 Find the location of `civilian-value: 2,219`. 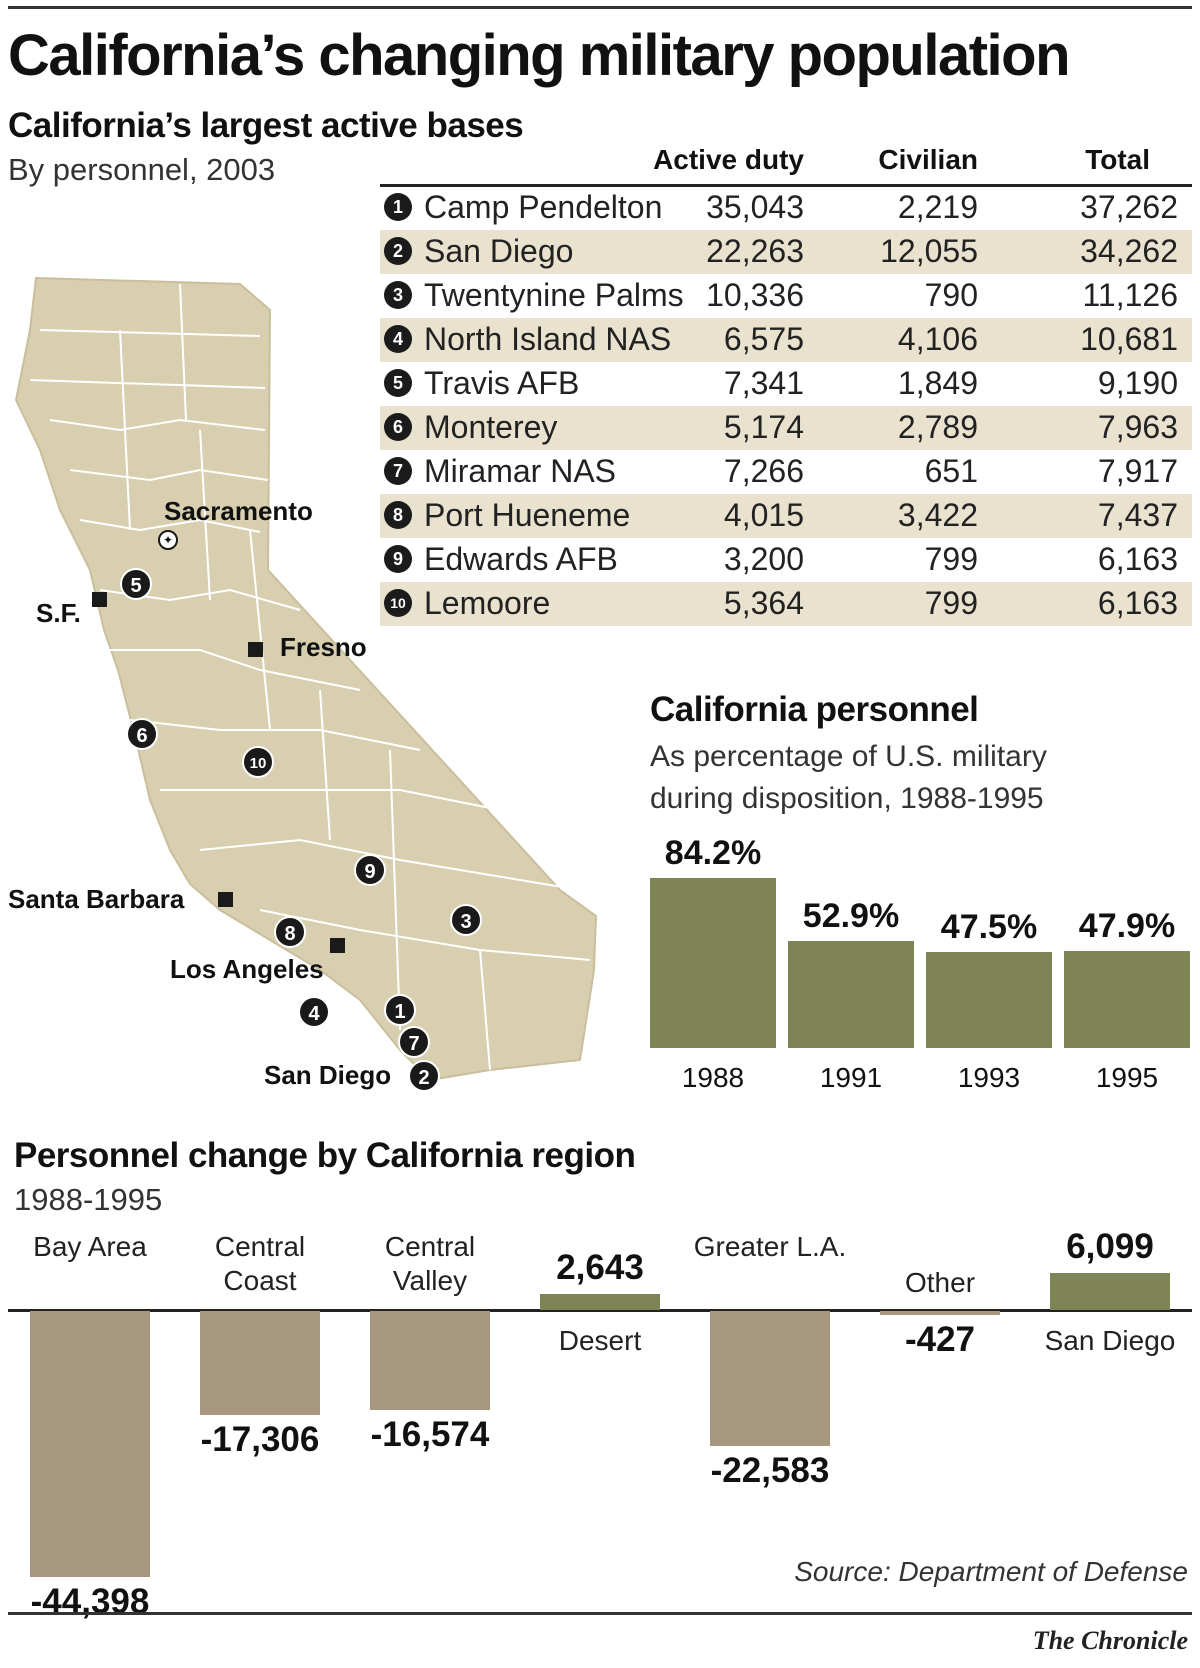

civilian-value: 2,219 is located at coordinates (937, 207).